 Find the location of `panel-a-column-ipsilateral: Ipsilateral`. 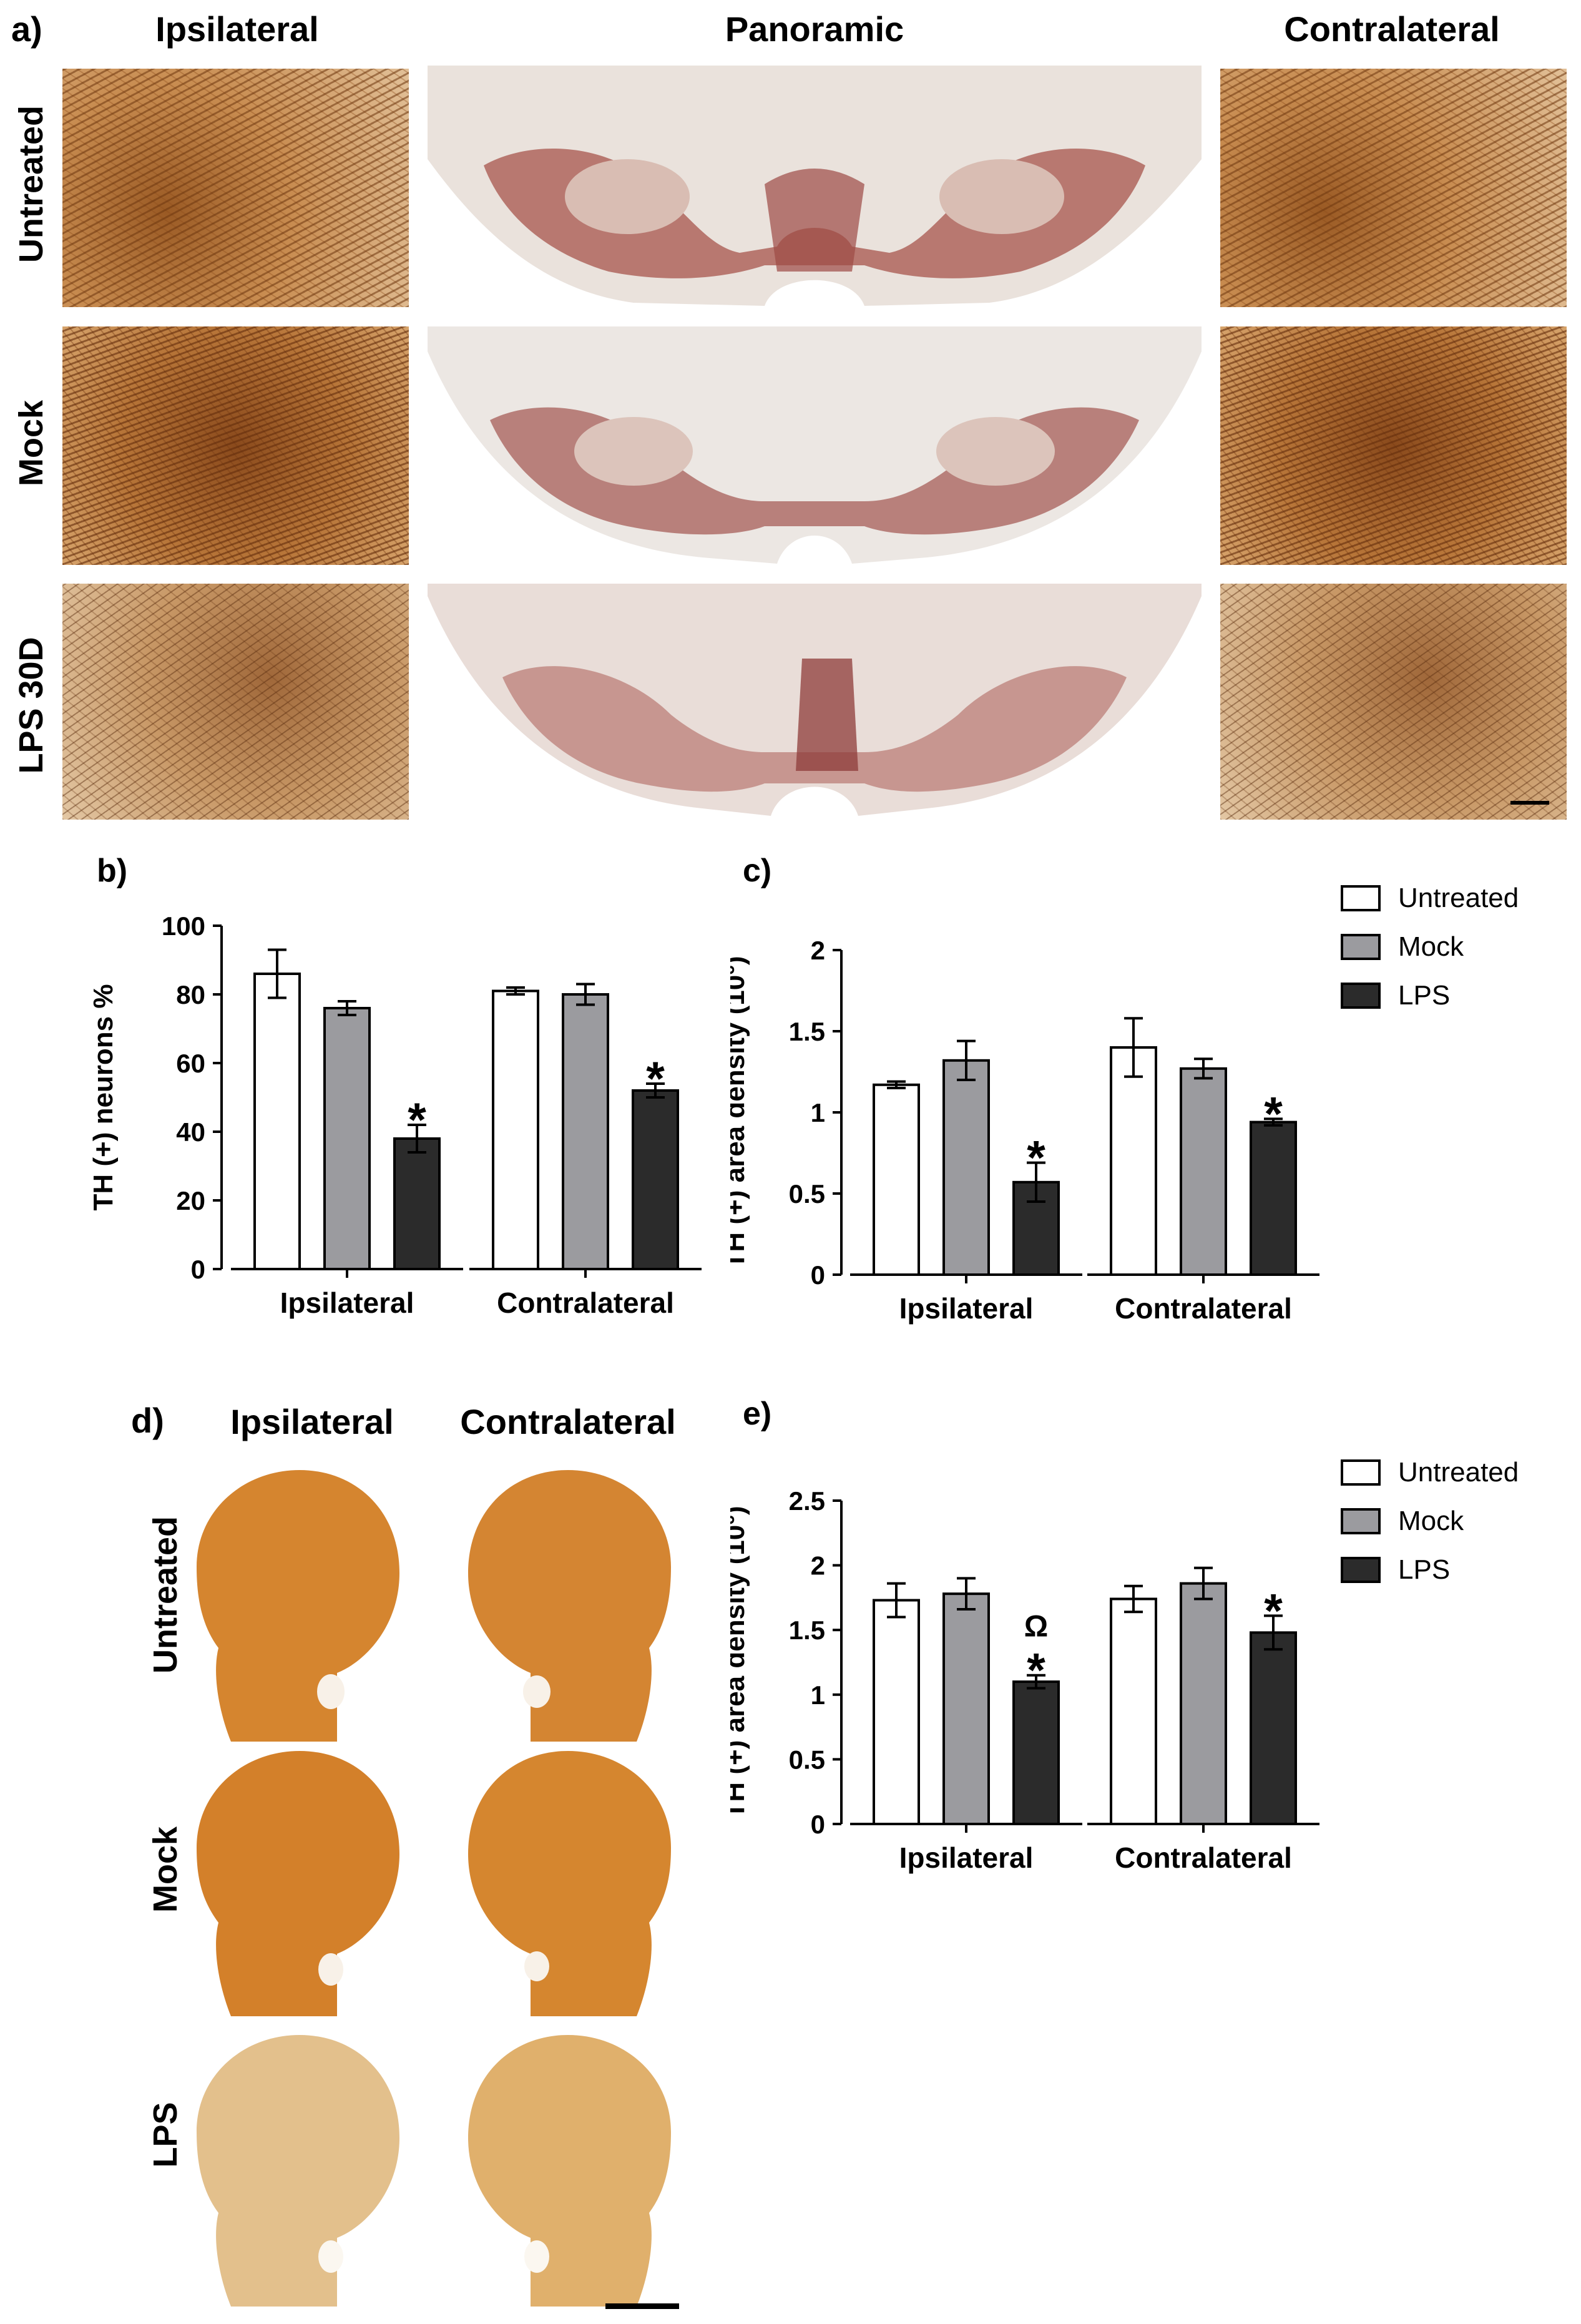

panel-a-column-ipsilateral: Ipsilateral is located at coordinates (237, 29).